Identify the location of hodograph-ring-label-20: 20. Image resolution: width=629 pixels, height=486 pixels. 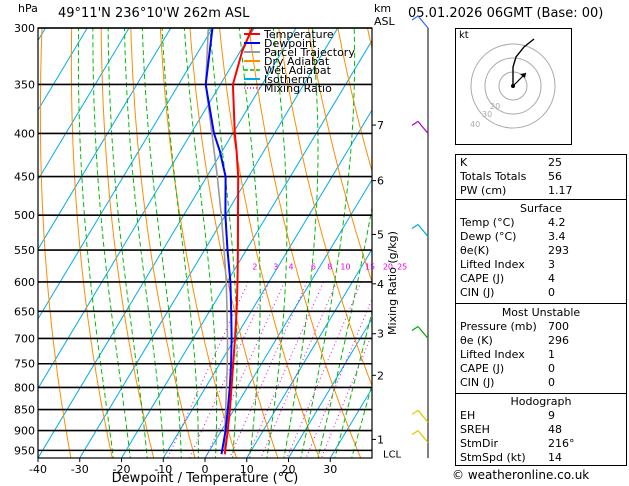
(495, 106).